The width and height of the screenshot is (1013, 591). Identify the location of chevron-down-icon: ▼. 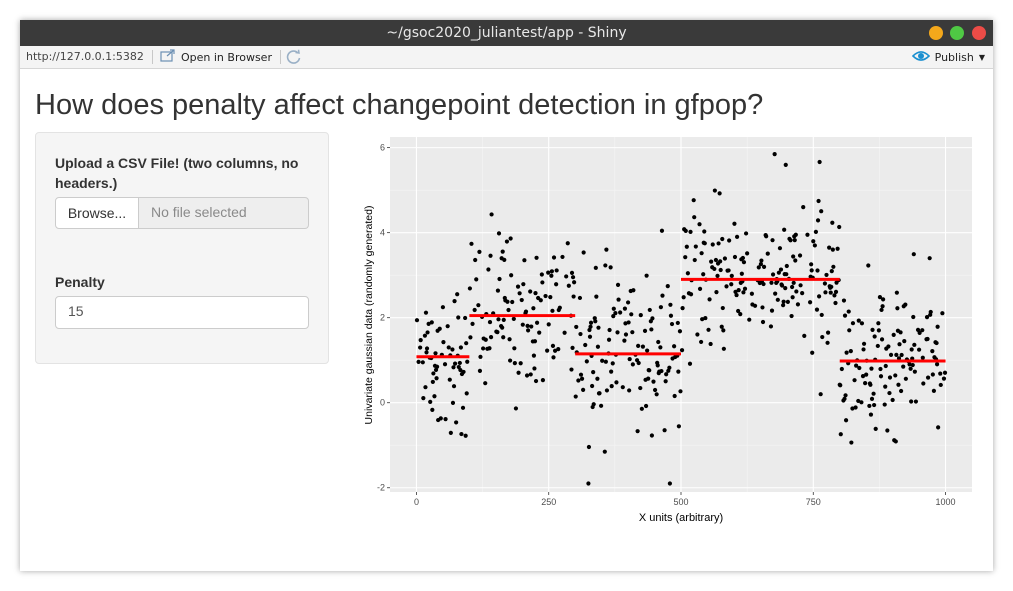
(981, 57).